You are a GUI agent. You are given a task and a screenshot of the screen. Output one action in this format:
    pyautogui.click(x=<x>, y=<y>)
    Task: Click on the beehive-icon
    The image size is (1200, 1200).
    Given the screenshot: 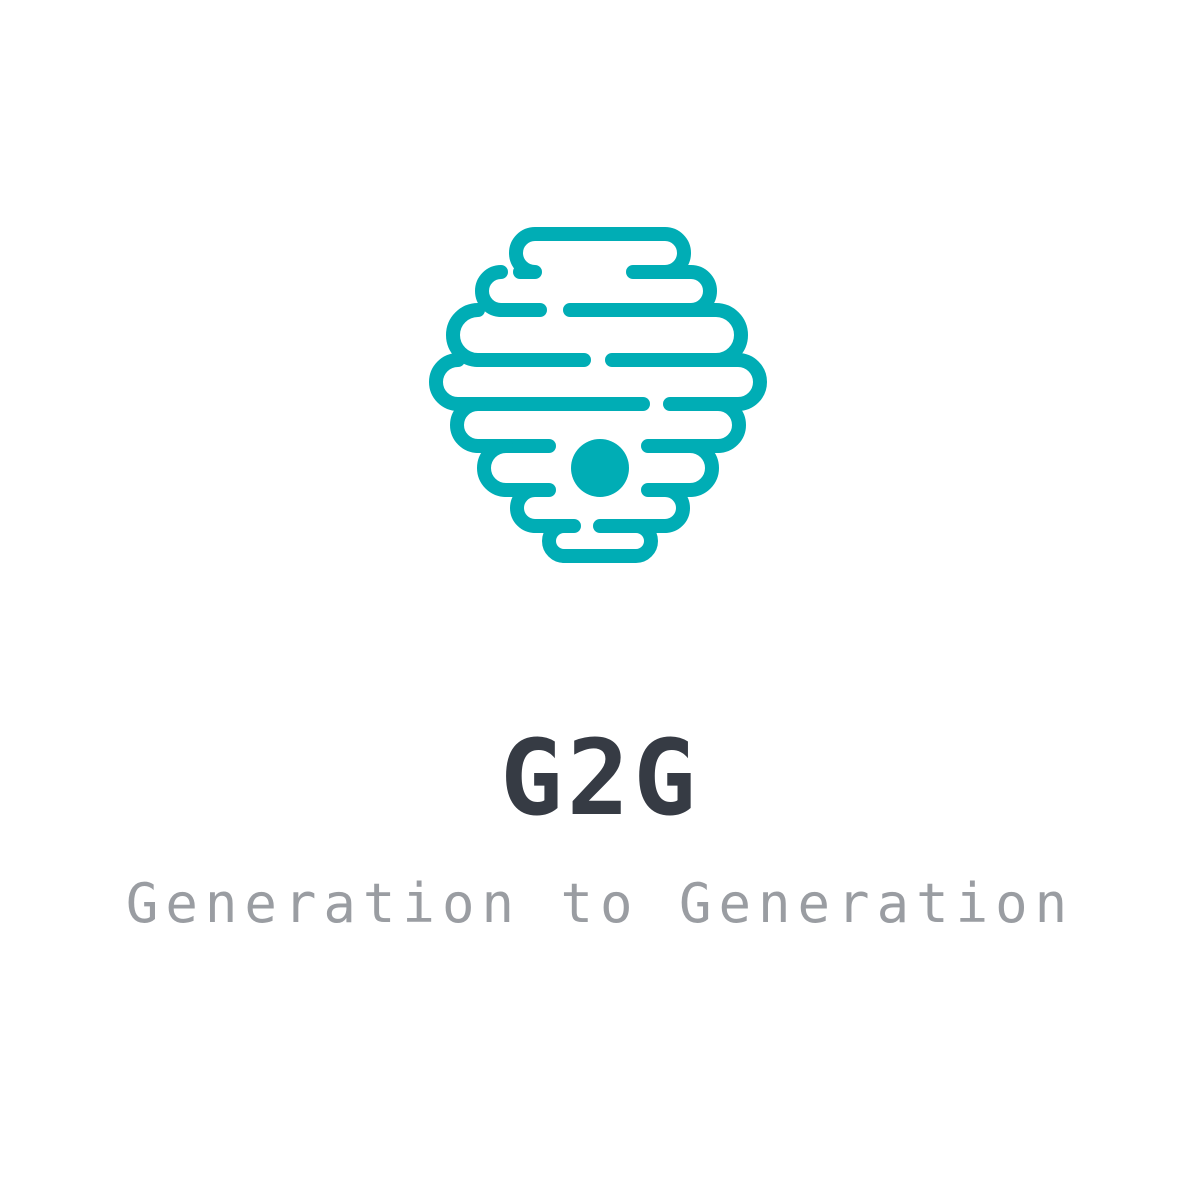 What is the action you would take?
    pyautogui.click(x=598, y=395)
    